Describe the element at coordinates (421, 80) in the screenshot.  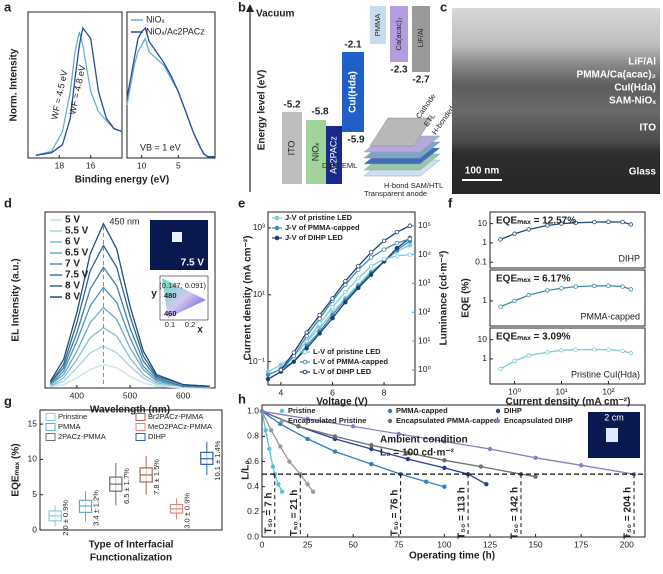
I see `level-label: -2.7` at that location.